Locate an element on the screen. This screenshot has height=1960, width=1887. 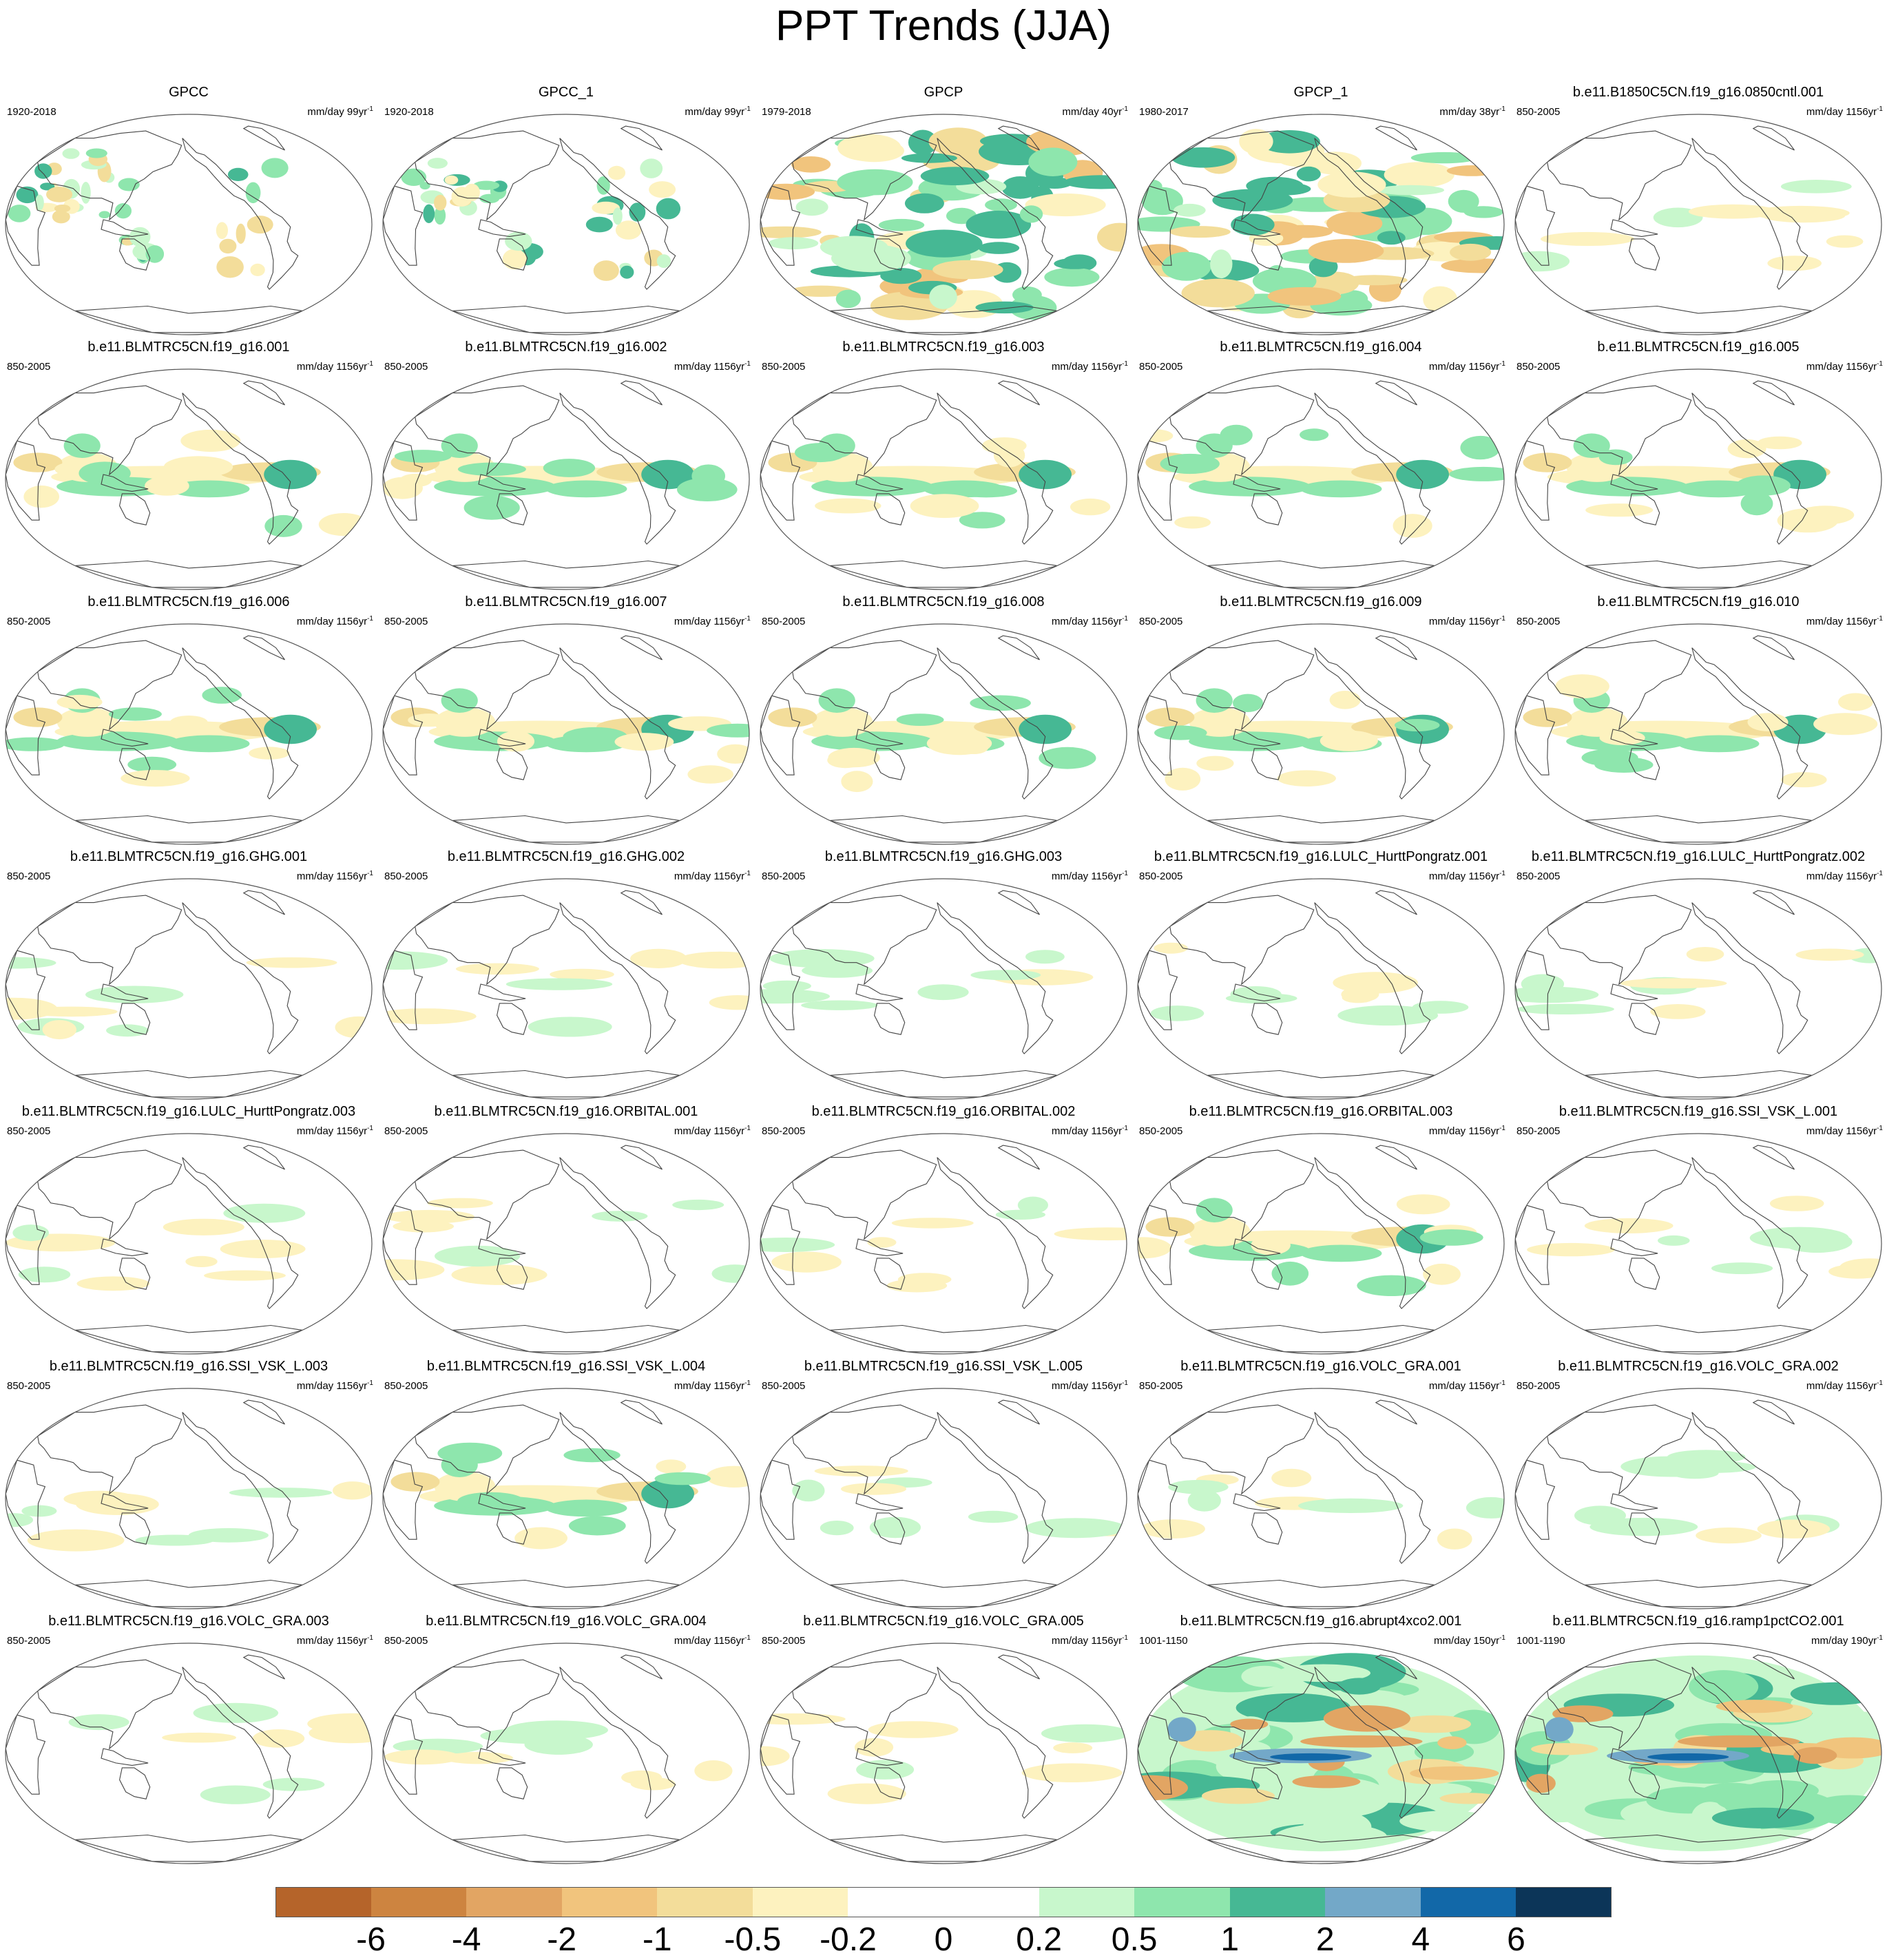
map-panel: GPCP_1 1980-2017 mm/day 38yr-1 is located at coordinates (1321, 211).